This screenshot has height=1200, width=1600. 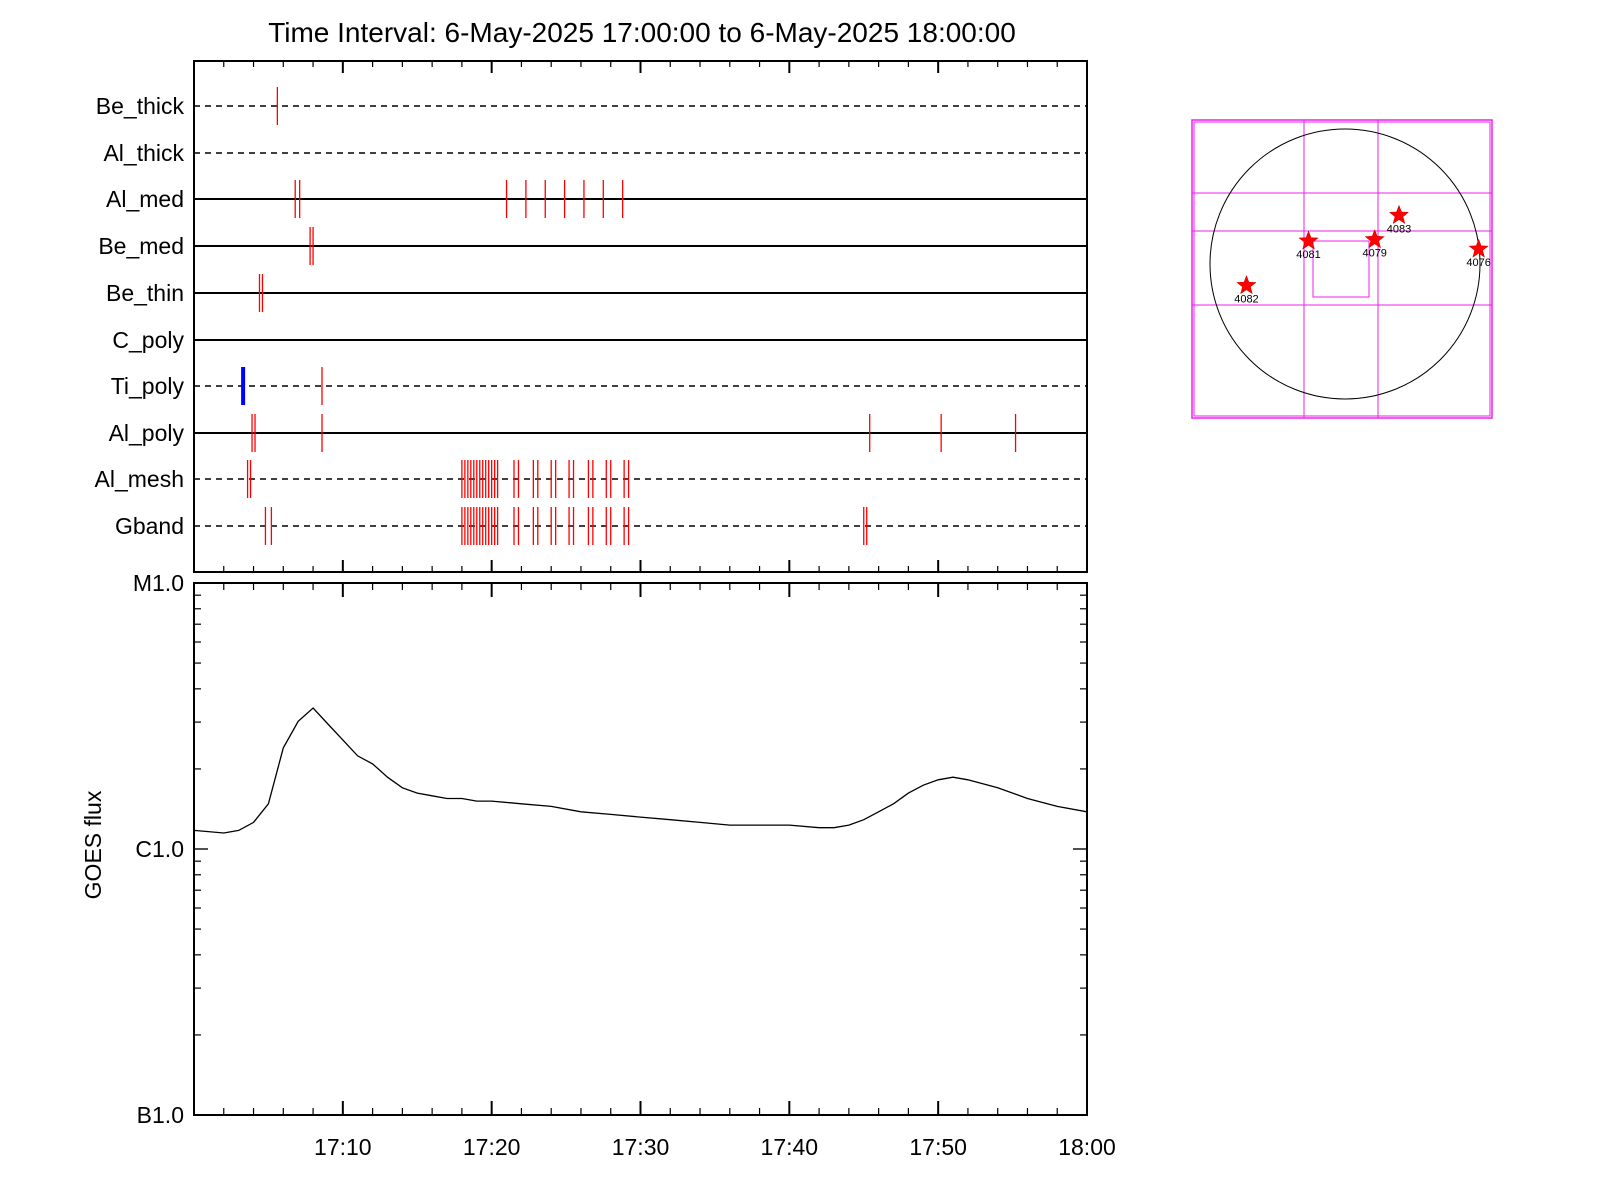 I want to click on active-region-label: 4082, so click(x=1246, y=300).